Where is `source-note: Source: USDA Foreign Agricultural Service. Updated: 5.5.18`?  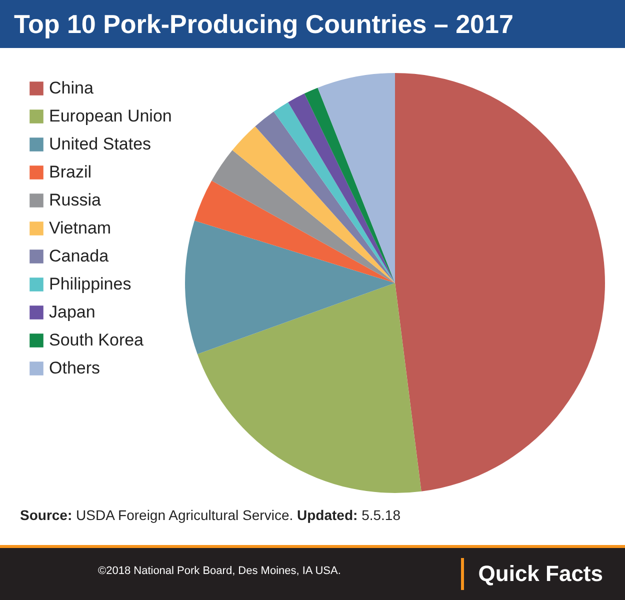
source-note: Source: USDA Foreign Agricultural Service. Updated: 5.5.18 is located at coordinates (210, 515).